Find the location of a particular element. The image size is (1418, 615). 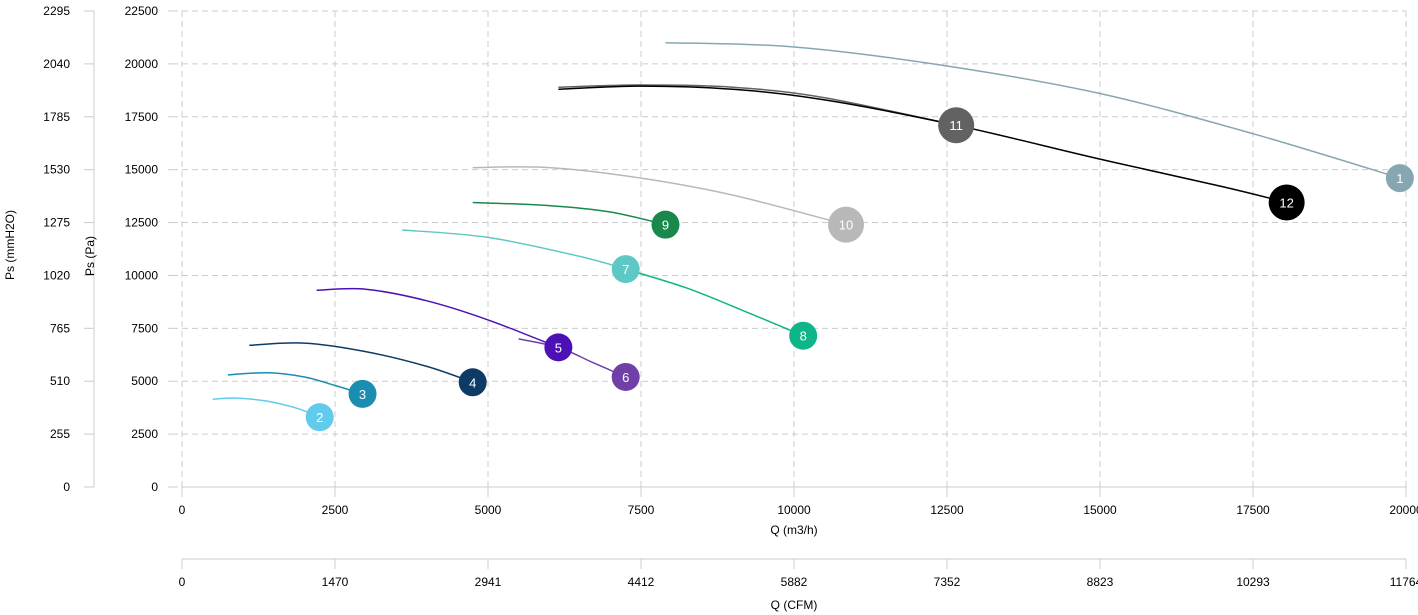

y-tick-label-pa: 10000 is located at coordinates (142, 275).